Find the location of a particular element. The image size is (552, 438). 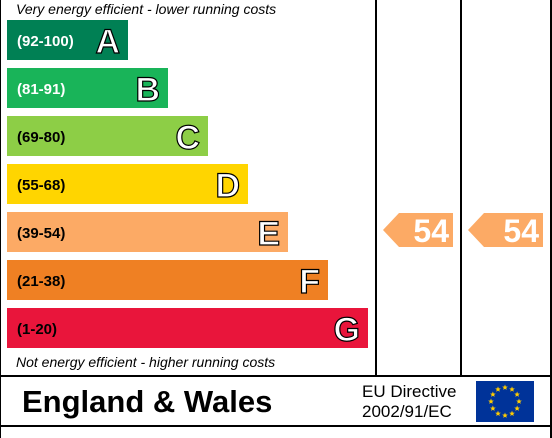

eu-flag-icon is located at coordinates (505, 401).